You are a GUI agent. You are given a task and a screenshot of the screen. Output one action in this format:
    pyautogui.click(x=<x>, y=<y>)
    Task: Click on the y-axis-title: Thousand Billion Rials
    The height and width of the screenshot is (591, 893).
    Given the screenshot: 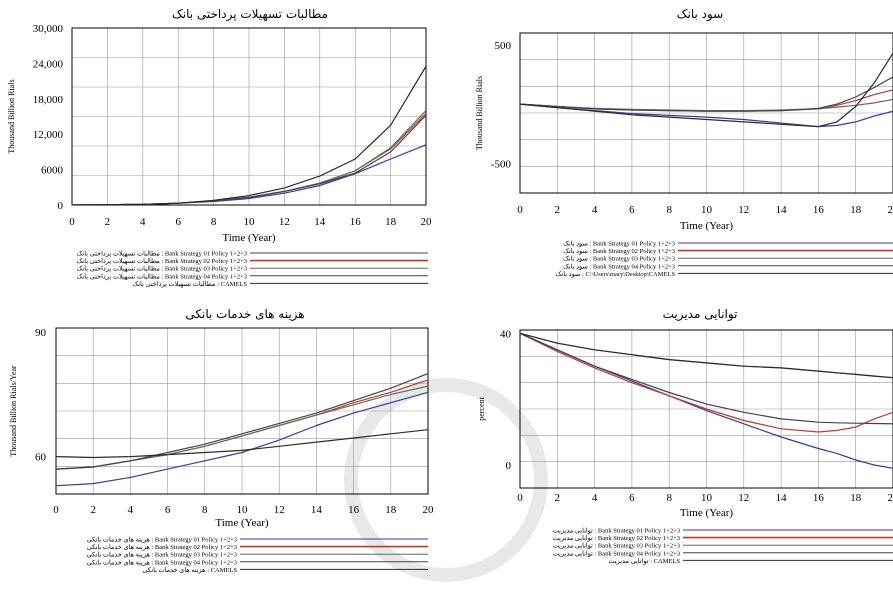 What is the action you would take?
    pyautogui.click(x=11, y=116)
    